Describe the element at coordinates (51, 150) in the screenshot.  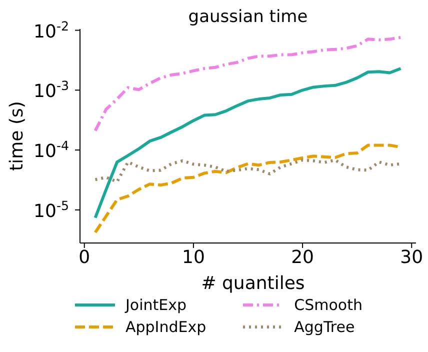
I see `y-tick-label: 10$^{-4}$` at that location.